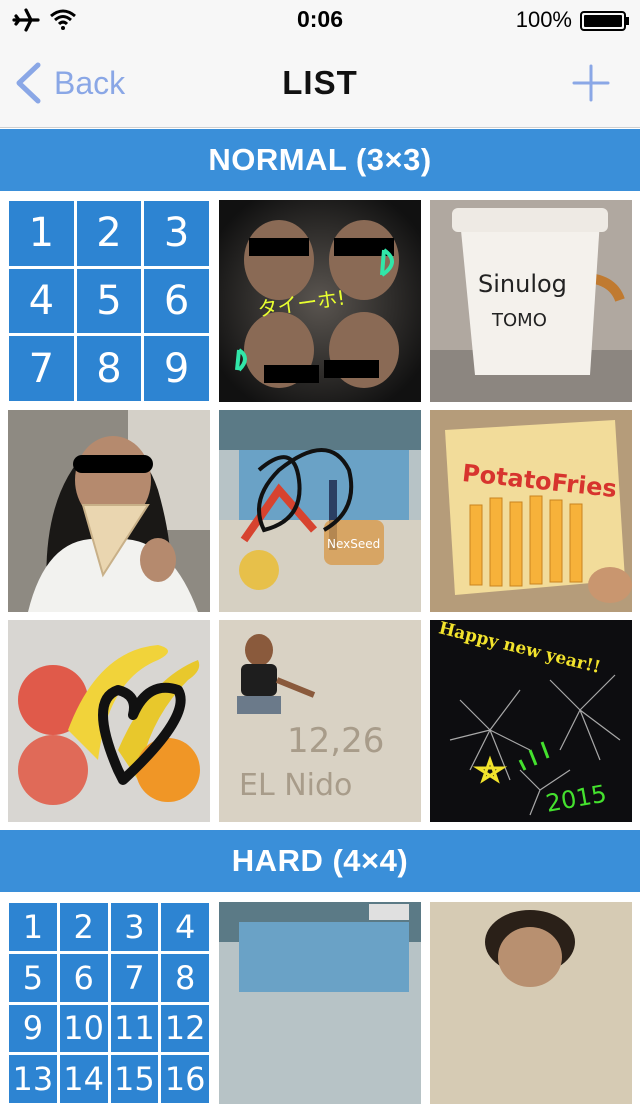  I want to click on number-tile: 10, so click(83, 1028).